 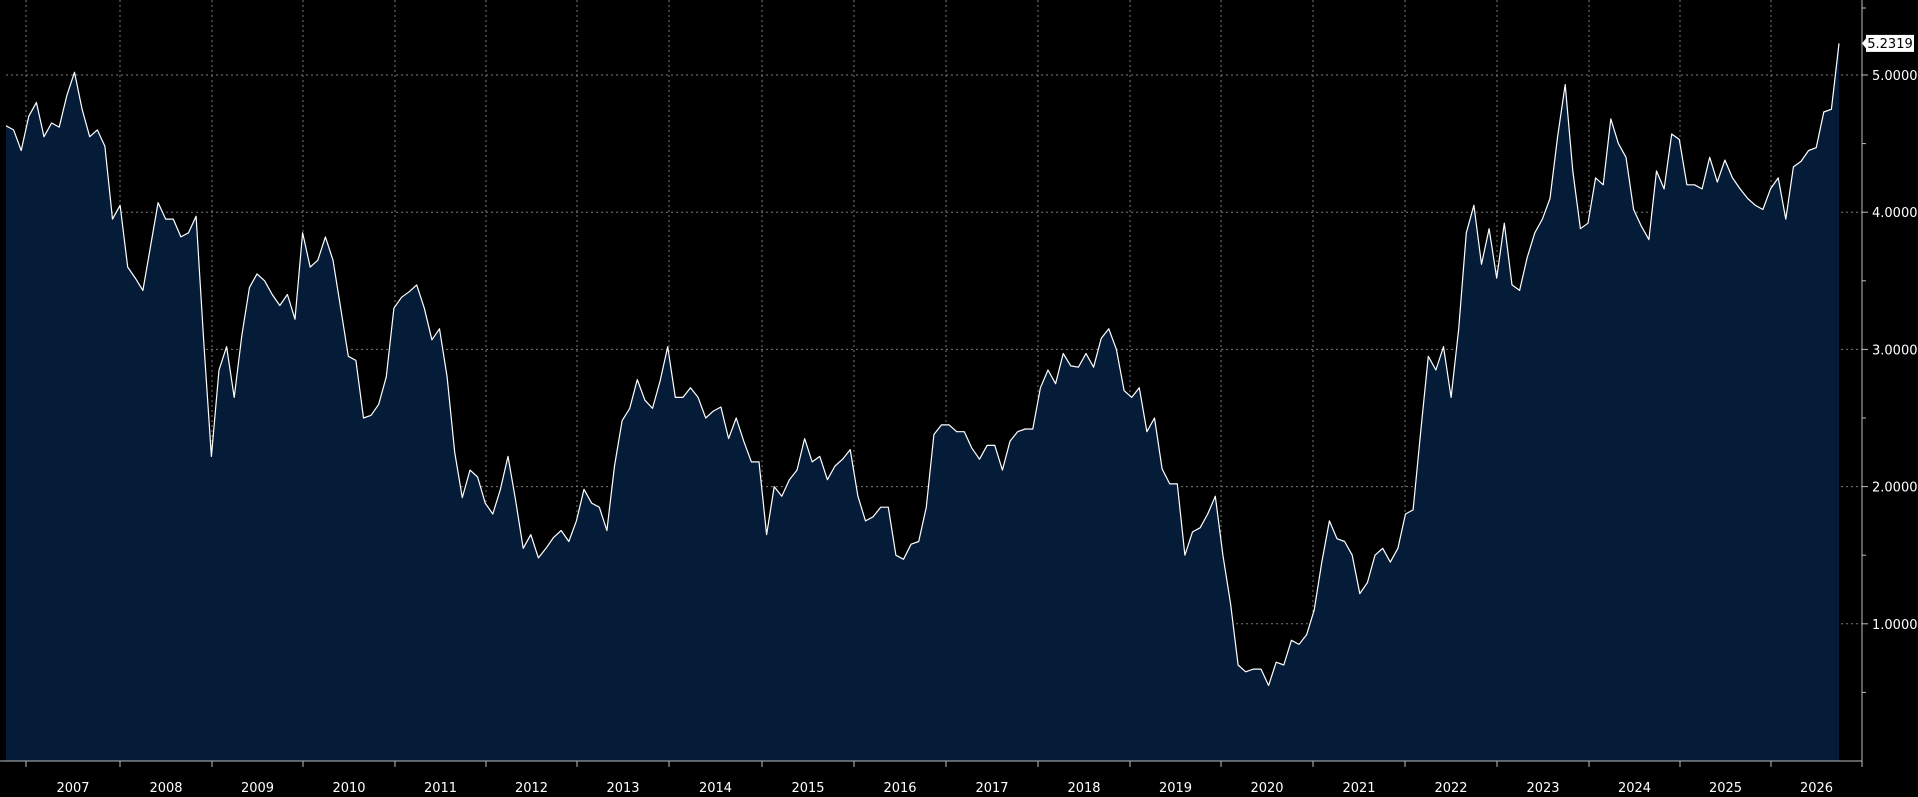 What do you see at coordinates (1864, 43) in the screenshot?
I see `last-value-pointer` at bounding box center [1864, 43].